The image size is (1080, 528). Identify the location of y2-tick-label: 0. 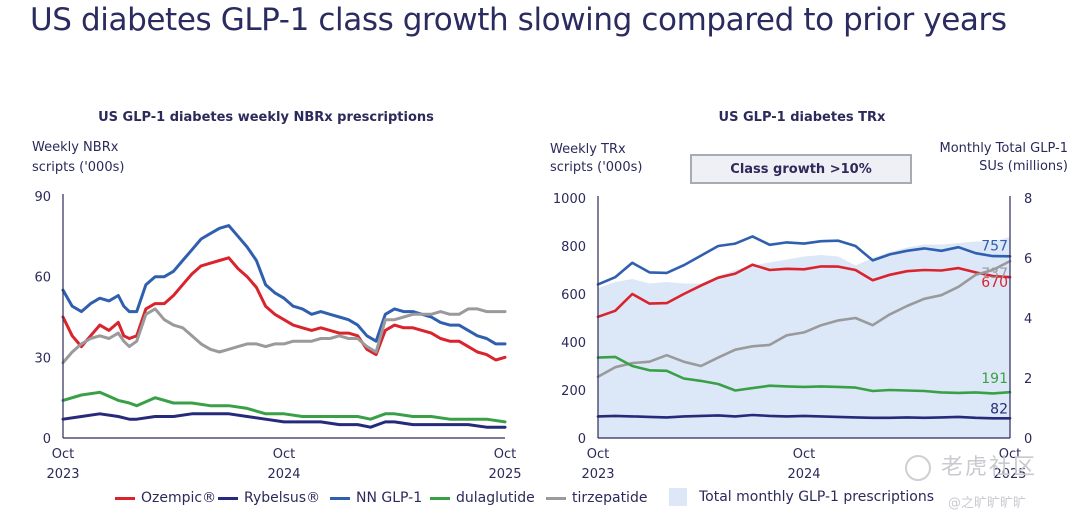
(1028, 439).